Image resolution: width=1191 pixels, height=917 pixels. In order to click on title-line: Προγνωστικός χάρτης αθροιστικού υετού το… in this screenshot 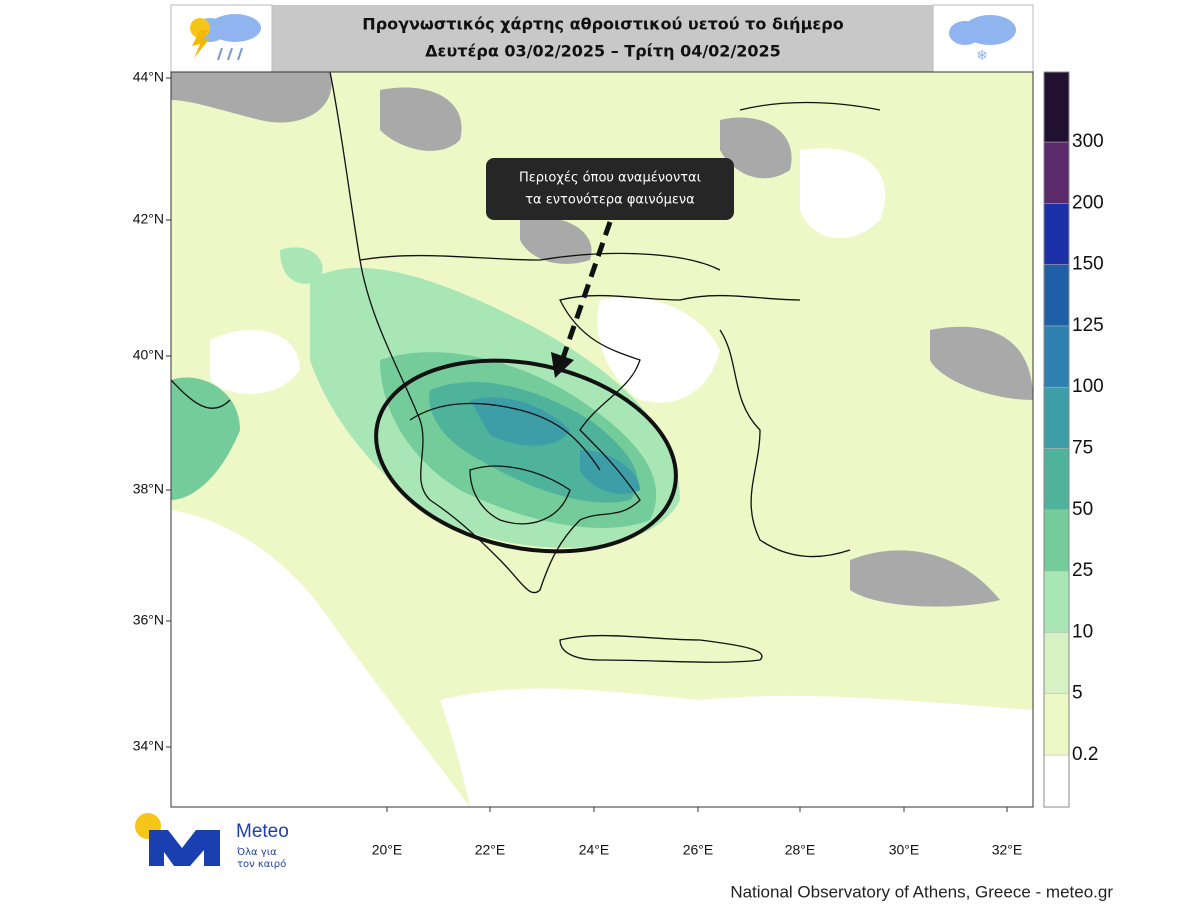, I will do `click(602, 24)`.